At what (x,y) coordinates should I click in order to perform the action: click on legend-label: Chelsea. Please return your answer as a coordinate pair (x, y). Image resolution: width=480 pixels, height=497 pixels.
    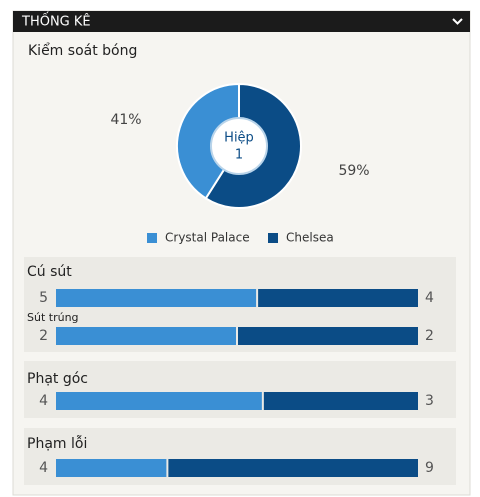
    Looking at the image, I should click on (310, 238).